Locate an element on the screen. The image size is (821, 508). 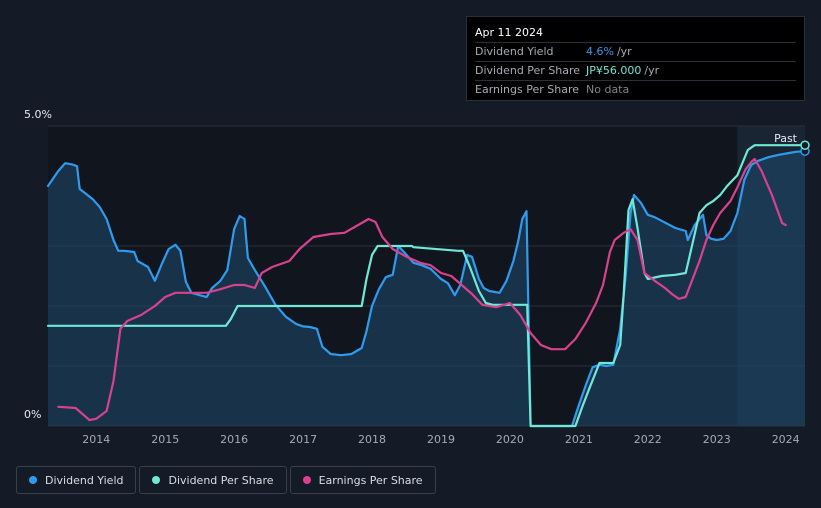
end-markers is located at coordinates (805, 148).